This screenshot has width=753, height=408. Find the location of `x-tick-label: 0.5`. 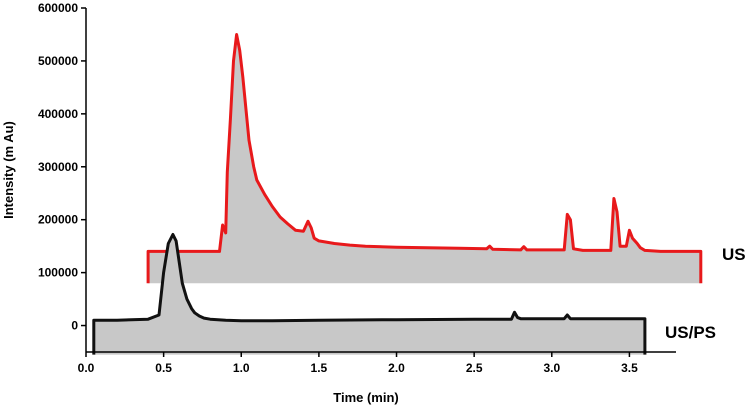

x-tick-label: 0.5 is located at coordinates (163, 368).